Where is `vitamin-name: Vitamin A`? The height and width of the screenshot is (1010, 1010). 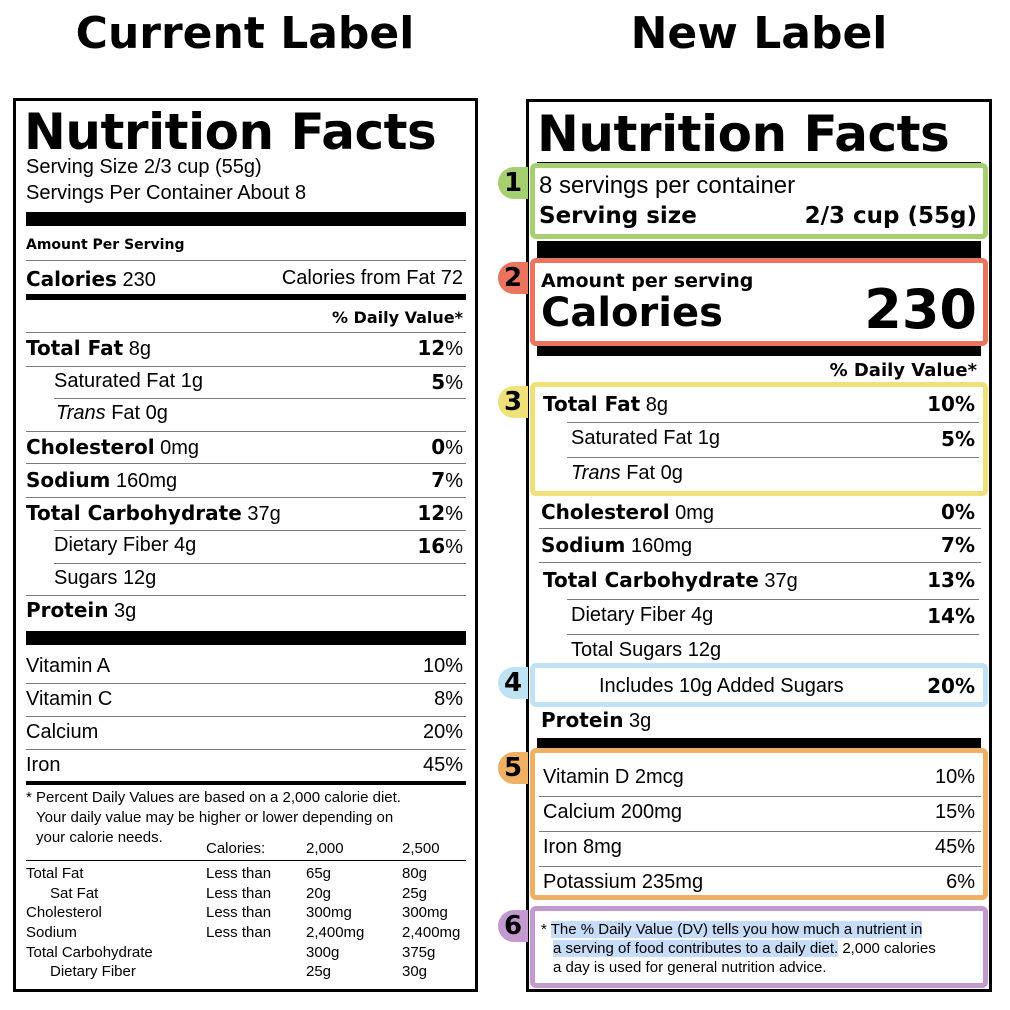 vitamin-name: Vitamin A is located at coordinates (68, 666).